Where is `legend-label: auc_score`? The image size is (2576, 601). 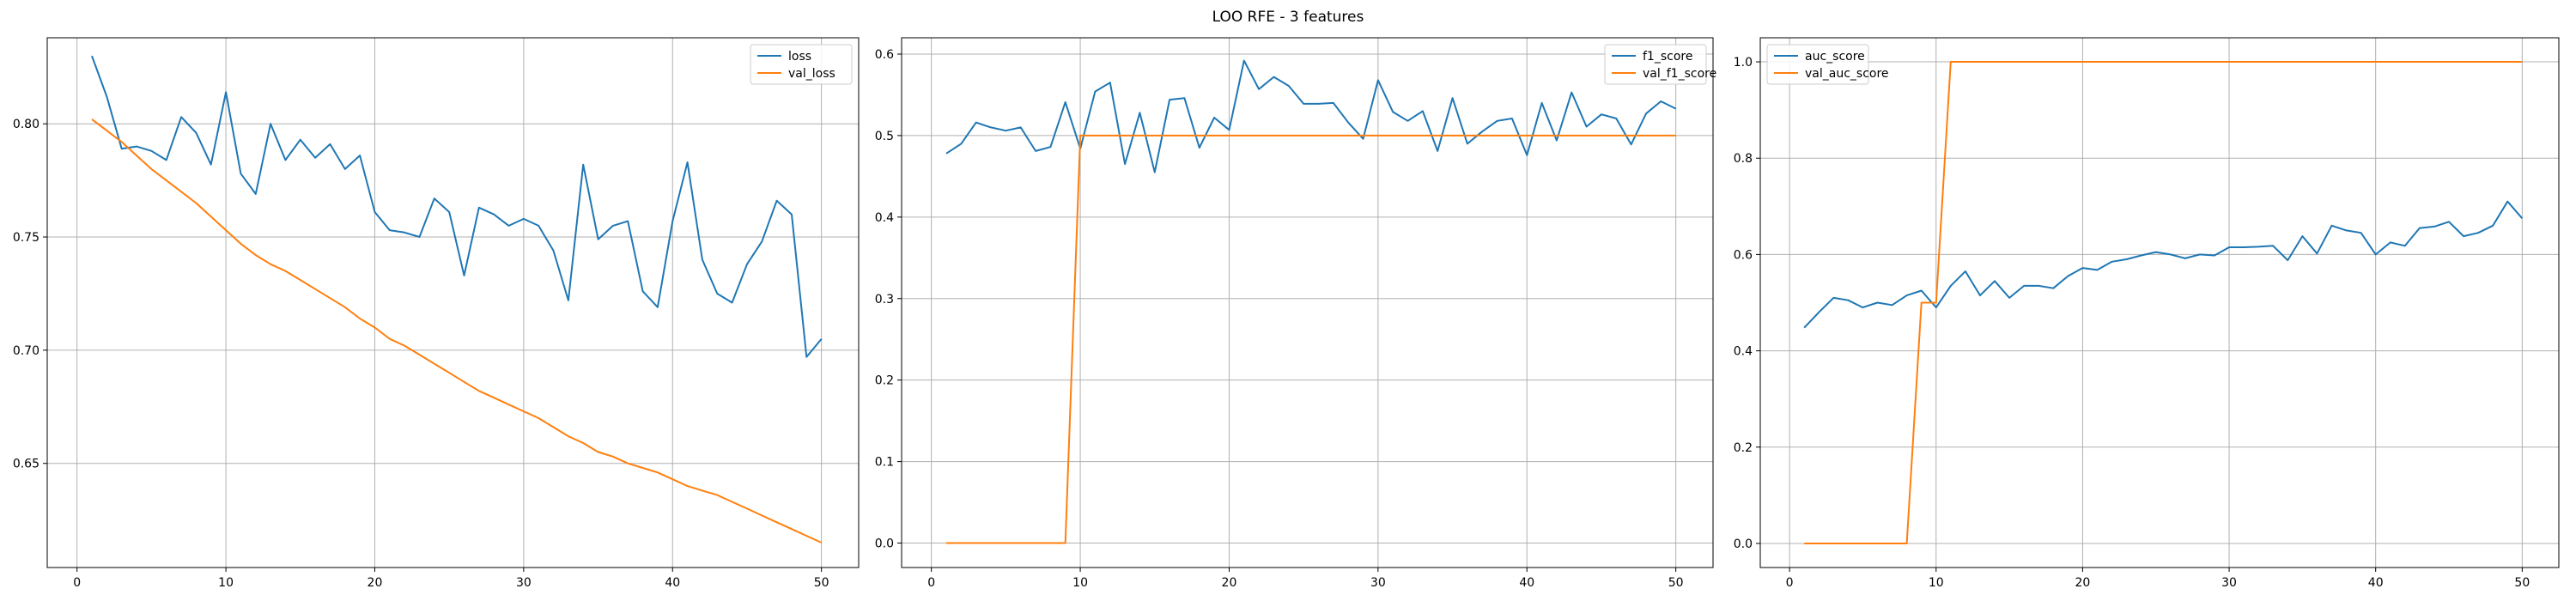 legend-label: auc_score is located at coordinates (1835, 57).